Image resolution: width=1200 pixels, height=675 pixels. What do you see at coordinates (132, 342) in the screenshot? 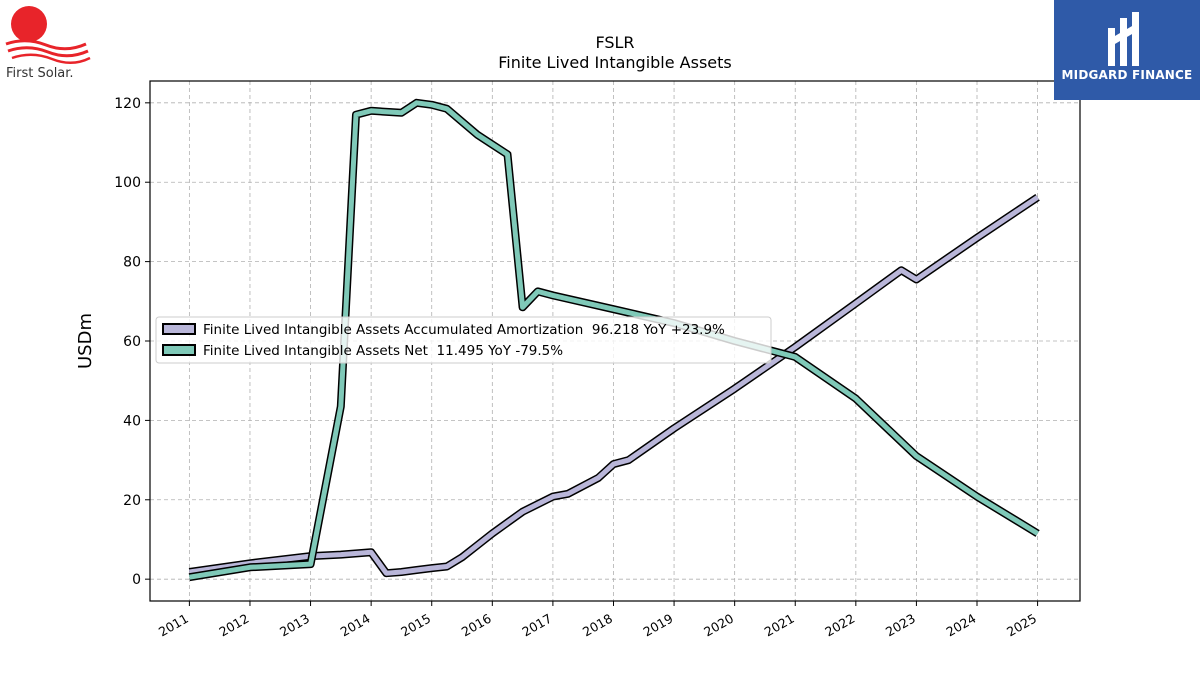
I see `y-tick-label: 60` at bounding box center [132, 342].